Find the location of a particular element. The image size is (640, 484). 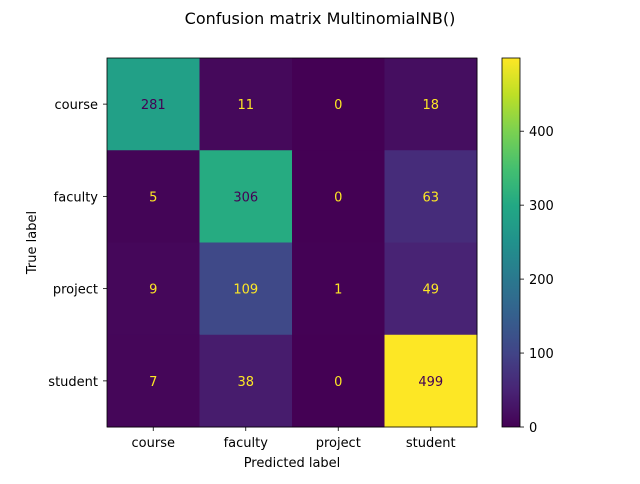

colorbar is located at coordinates (511, 242).